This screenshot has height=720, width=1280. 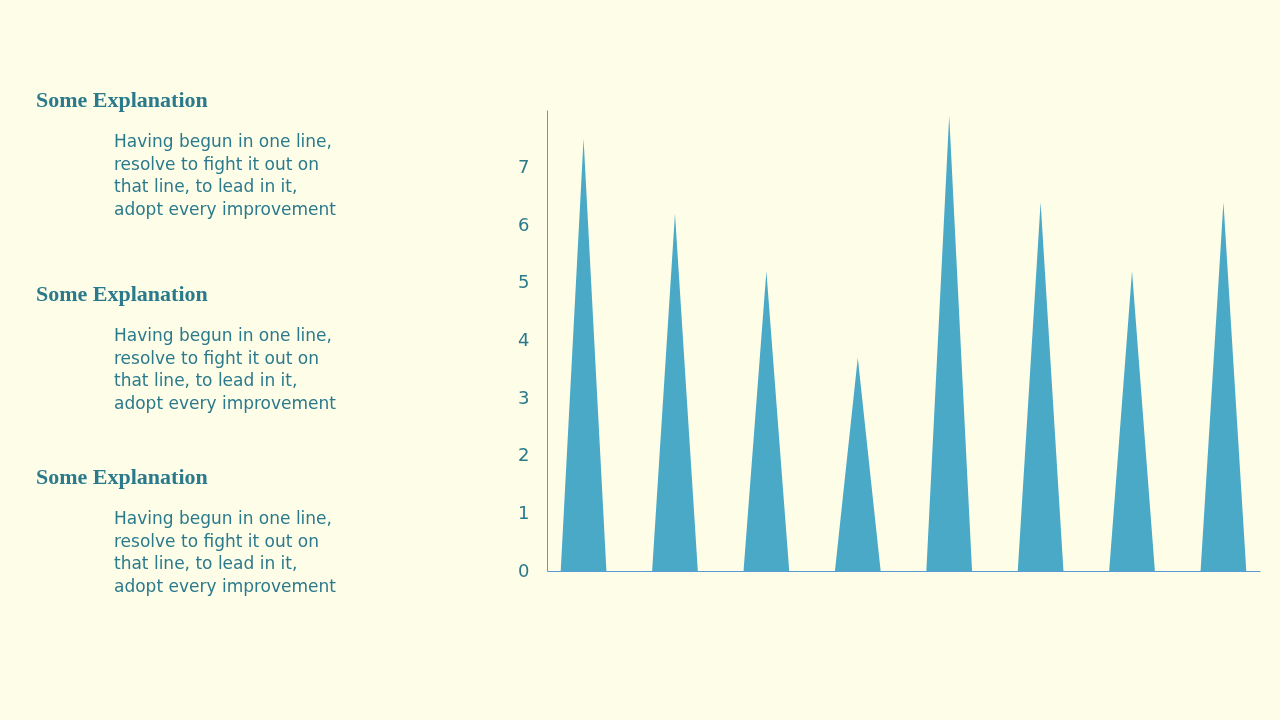 What do you see at coordinates (524, 167) in the screenshot?
I see `y-tick-label: 7` at bounding box center [524, 167].